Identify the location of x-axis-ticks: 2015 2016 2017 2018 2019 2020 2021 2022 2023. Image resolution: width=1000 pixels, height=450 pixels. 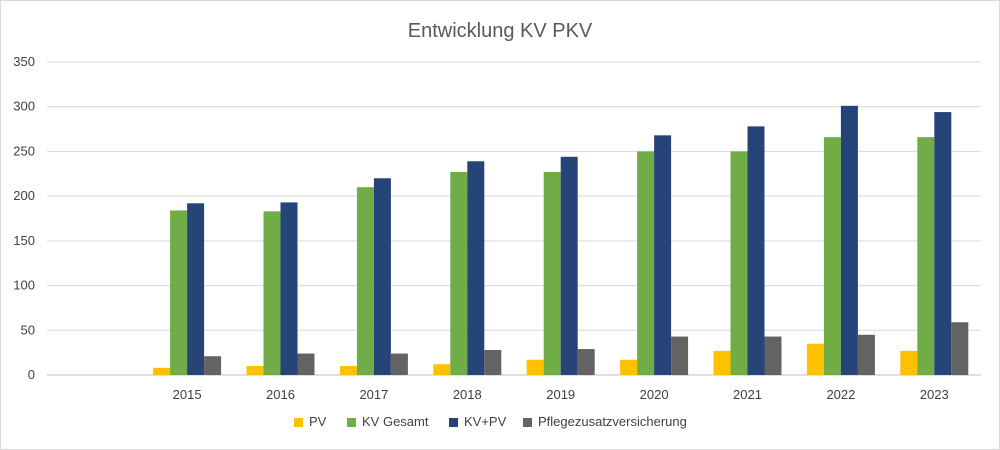
(561, 394).